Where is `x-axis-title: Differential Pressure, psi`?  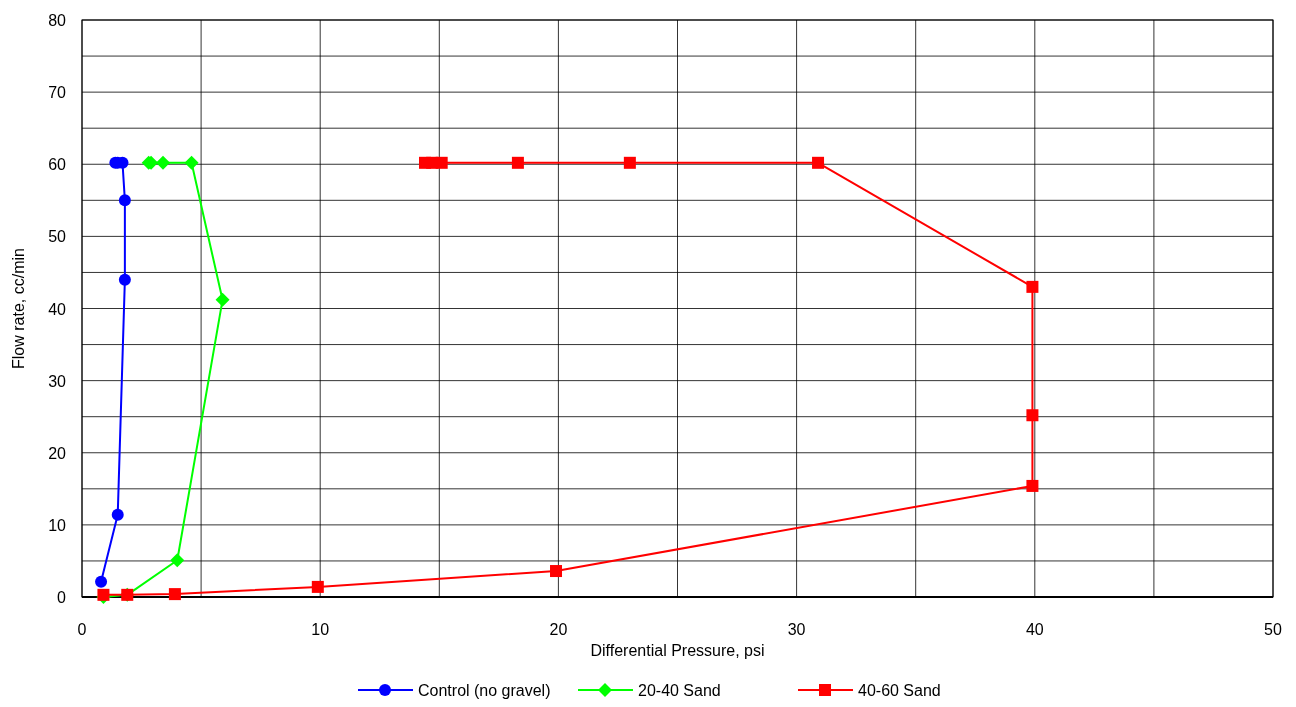 x-axis-title: Differential Pressure, psi is located at coordinates (677, 650).